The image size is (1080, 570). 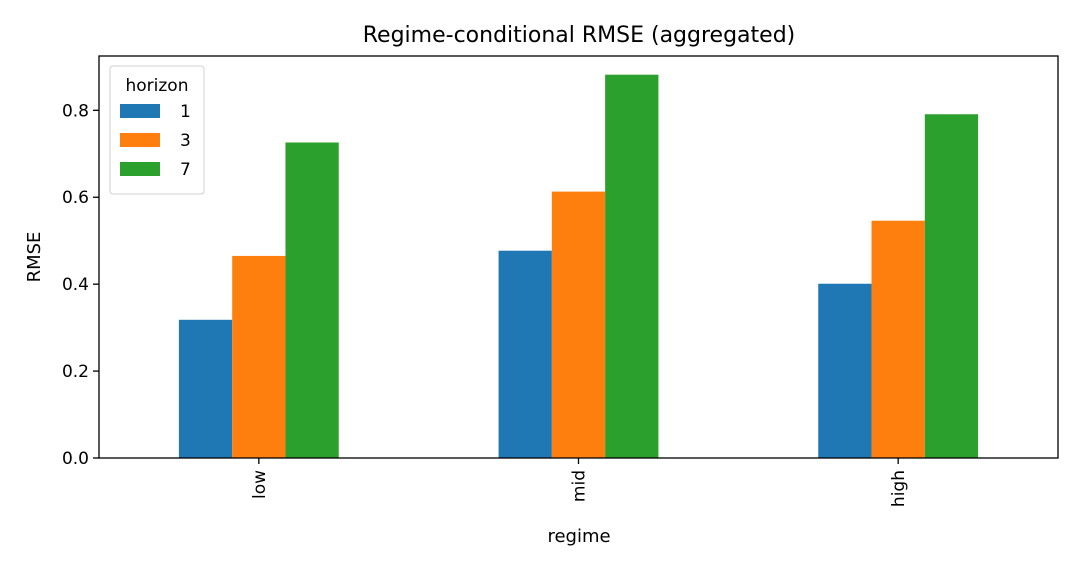 I want to click on y-tick-label: 0.8, so click(x=75, y=111).